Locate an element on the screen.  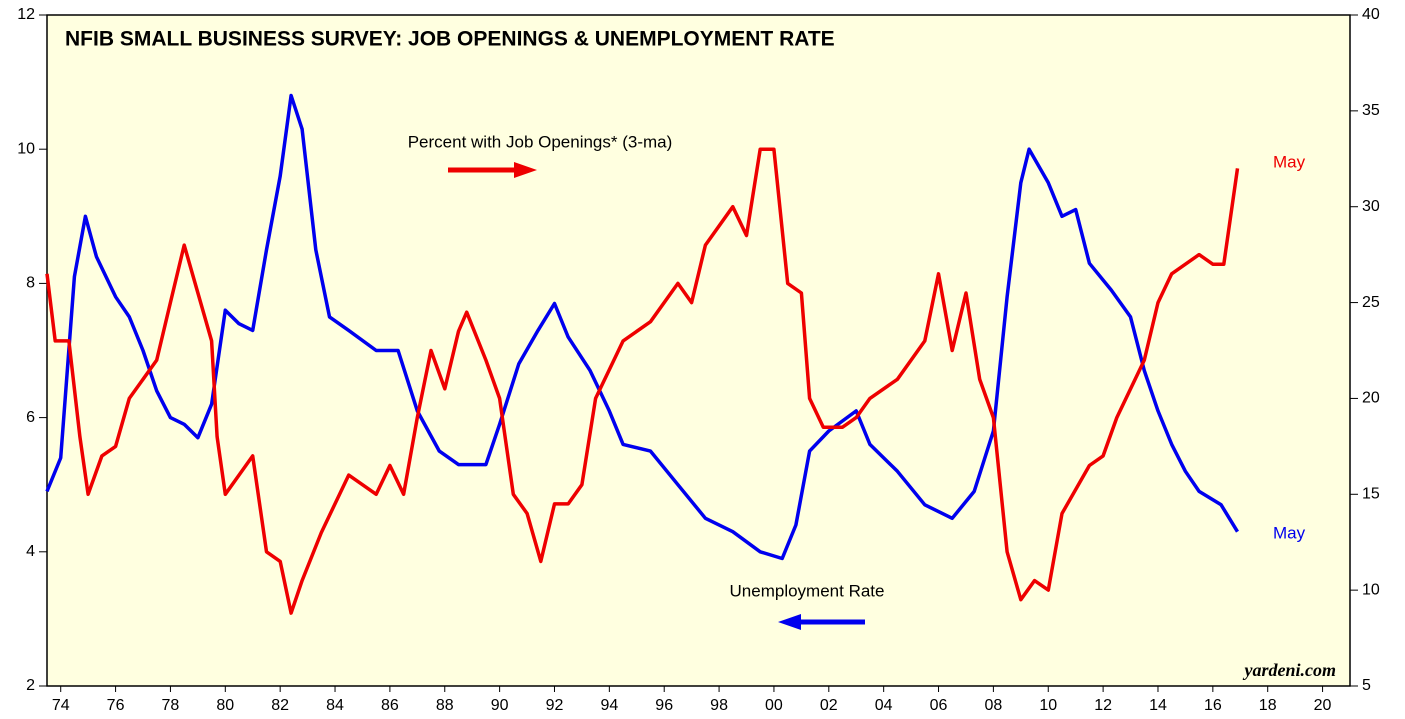
x-tick-label: 06 is located at coordinates (939, 705).